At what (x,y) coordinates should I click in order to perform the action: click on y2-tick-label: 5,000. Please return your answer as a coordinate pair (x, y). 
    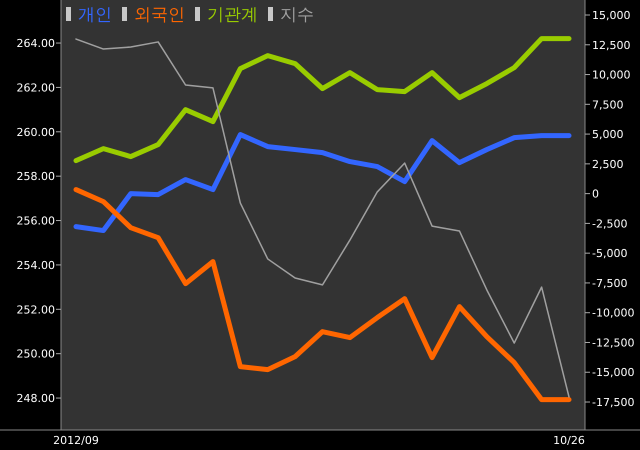
    Looking at the image, I should click on (608, 135).